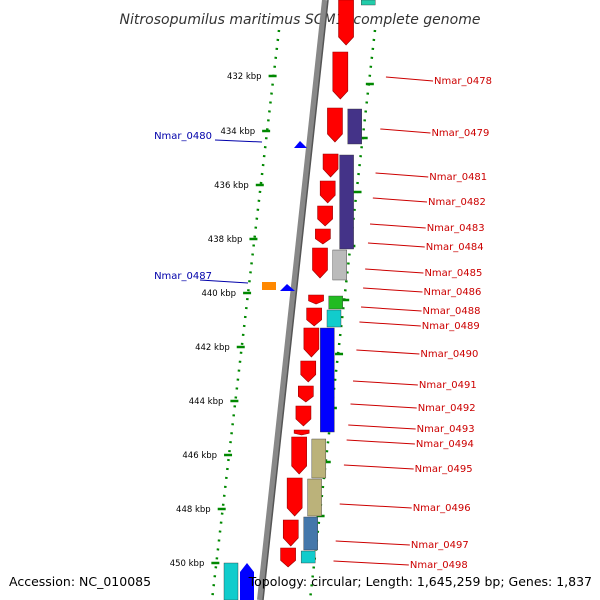 The image size is (600, 600). Describe the element at coordinates (445, 444) in the screenshot. I see `gene-label-nmar-0494: Nmar_0494` at that location.